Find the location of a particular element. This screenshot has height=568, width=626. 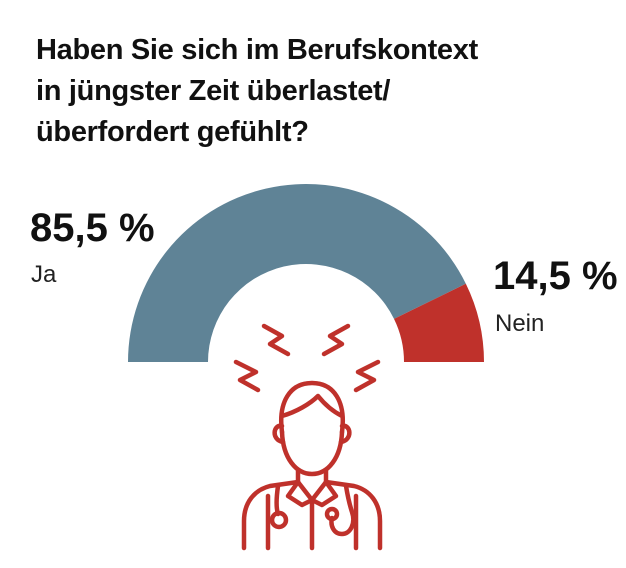

stressed-doctor-icon is located at coordinates (308, 437).